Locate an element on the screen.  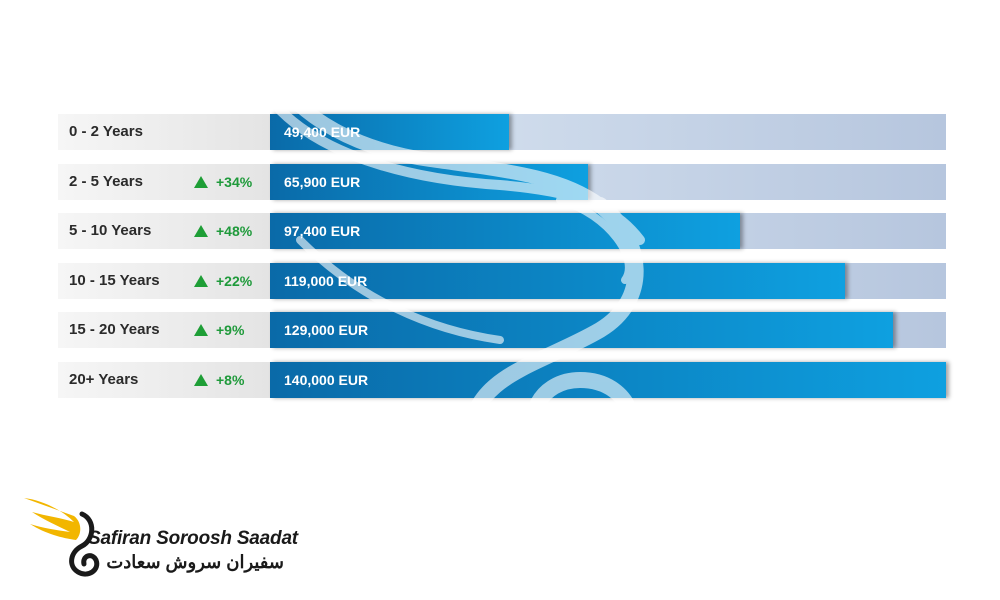
bar-value-label: 49,400 EUR is located at coordinates (322, 132).